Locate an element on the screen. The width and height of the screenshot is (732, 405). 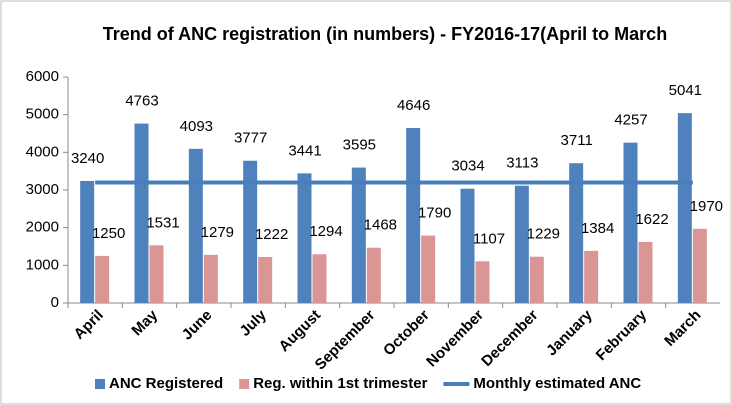
data-label: 4257 is located at coordinates (630, 120).